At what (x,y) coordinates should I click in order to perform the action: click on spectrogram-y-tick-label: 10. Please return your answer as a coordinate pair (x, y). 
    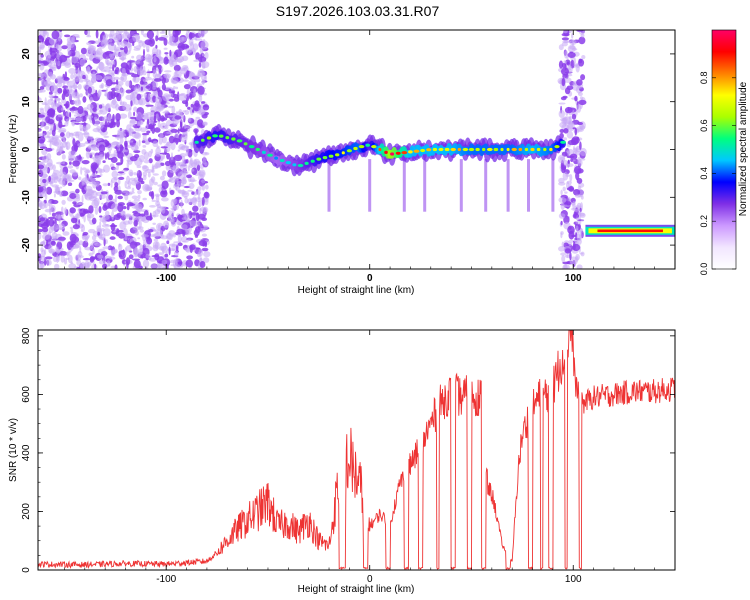
    Looking at the image, I should click on (26, 102).